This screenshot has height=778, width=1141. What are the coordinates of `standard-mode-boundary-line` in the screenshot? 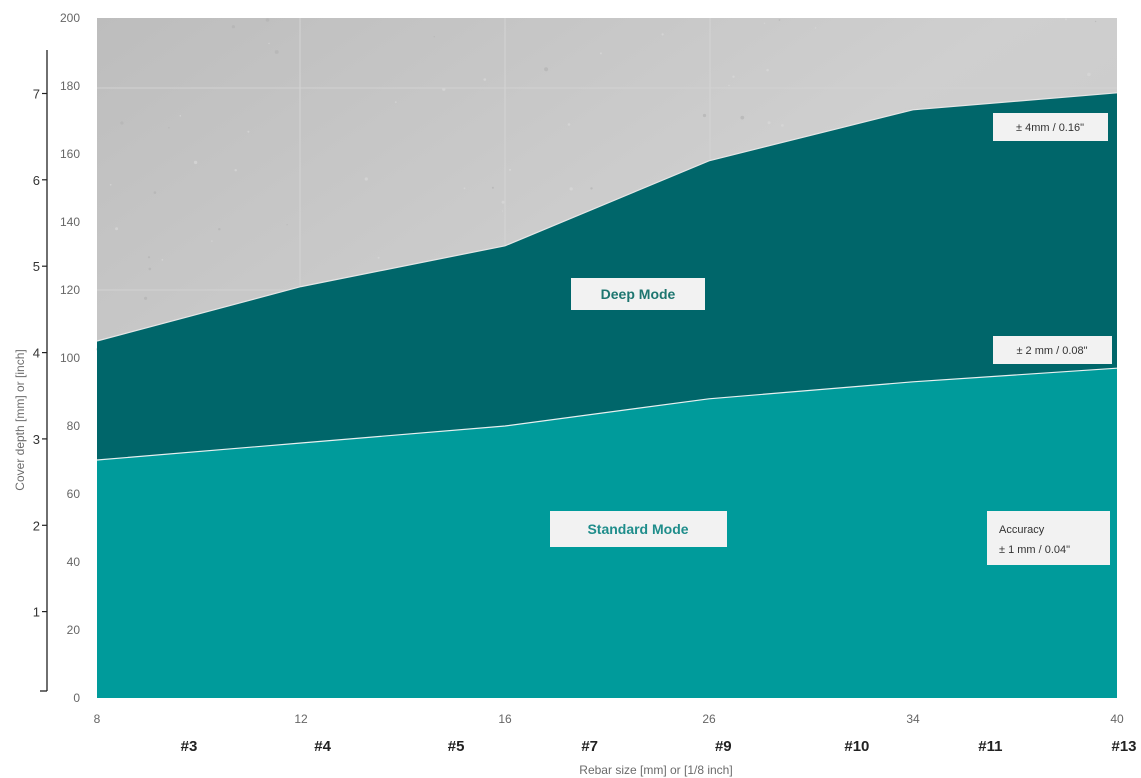 It's located at (607, 414).